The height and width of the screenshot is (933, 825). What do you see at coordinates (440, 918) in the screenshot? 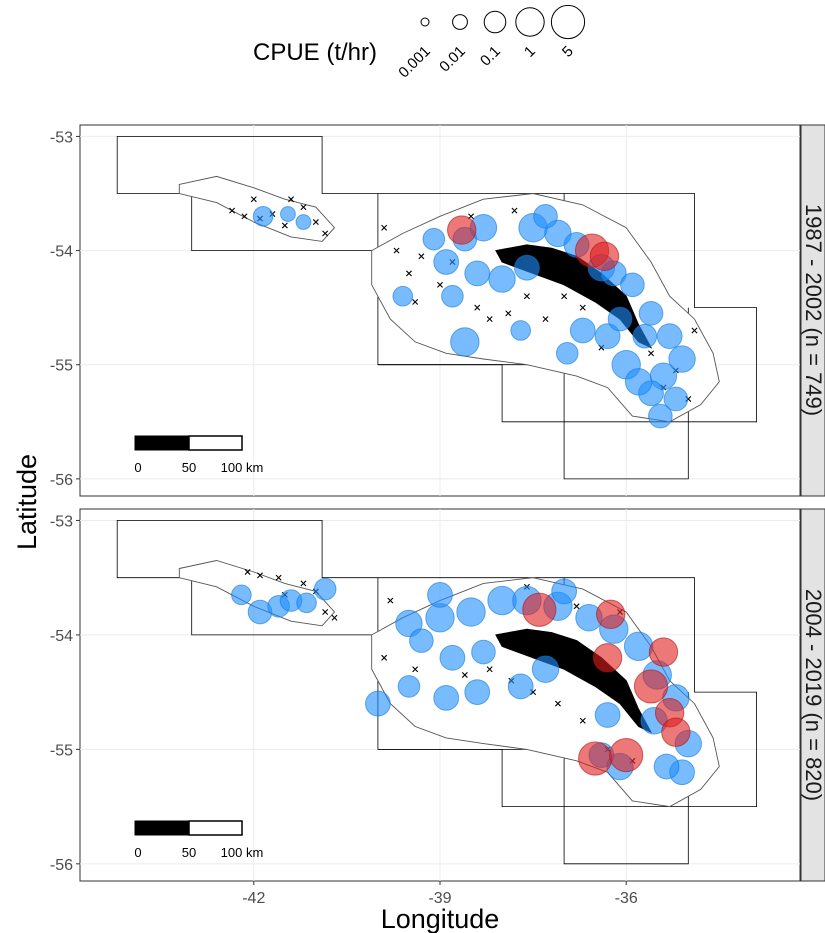
I see `x-axis-label: Longitude` at bounding box center [440, 918].